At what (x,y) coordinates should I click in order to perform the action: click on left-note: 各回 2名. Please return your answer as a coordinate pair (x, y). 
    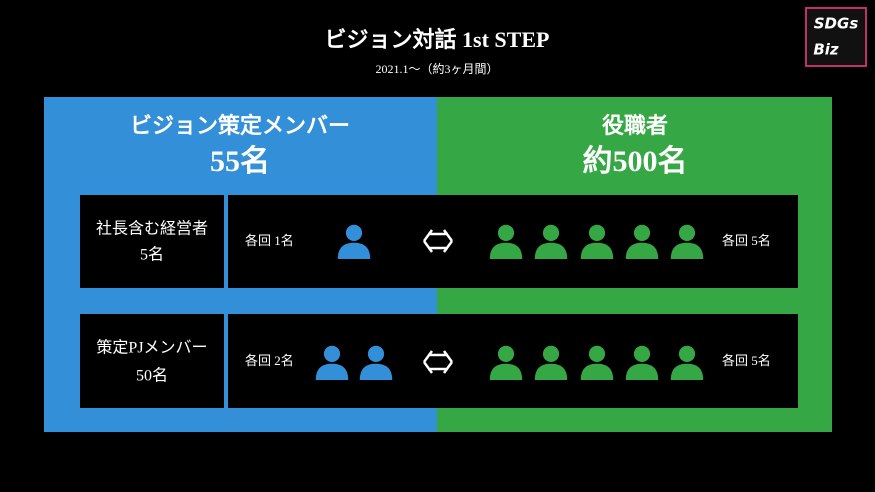
    Looking at the image, I should click on (269, 360).